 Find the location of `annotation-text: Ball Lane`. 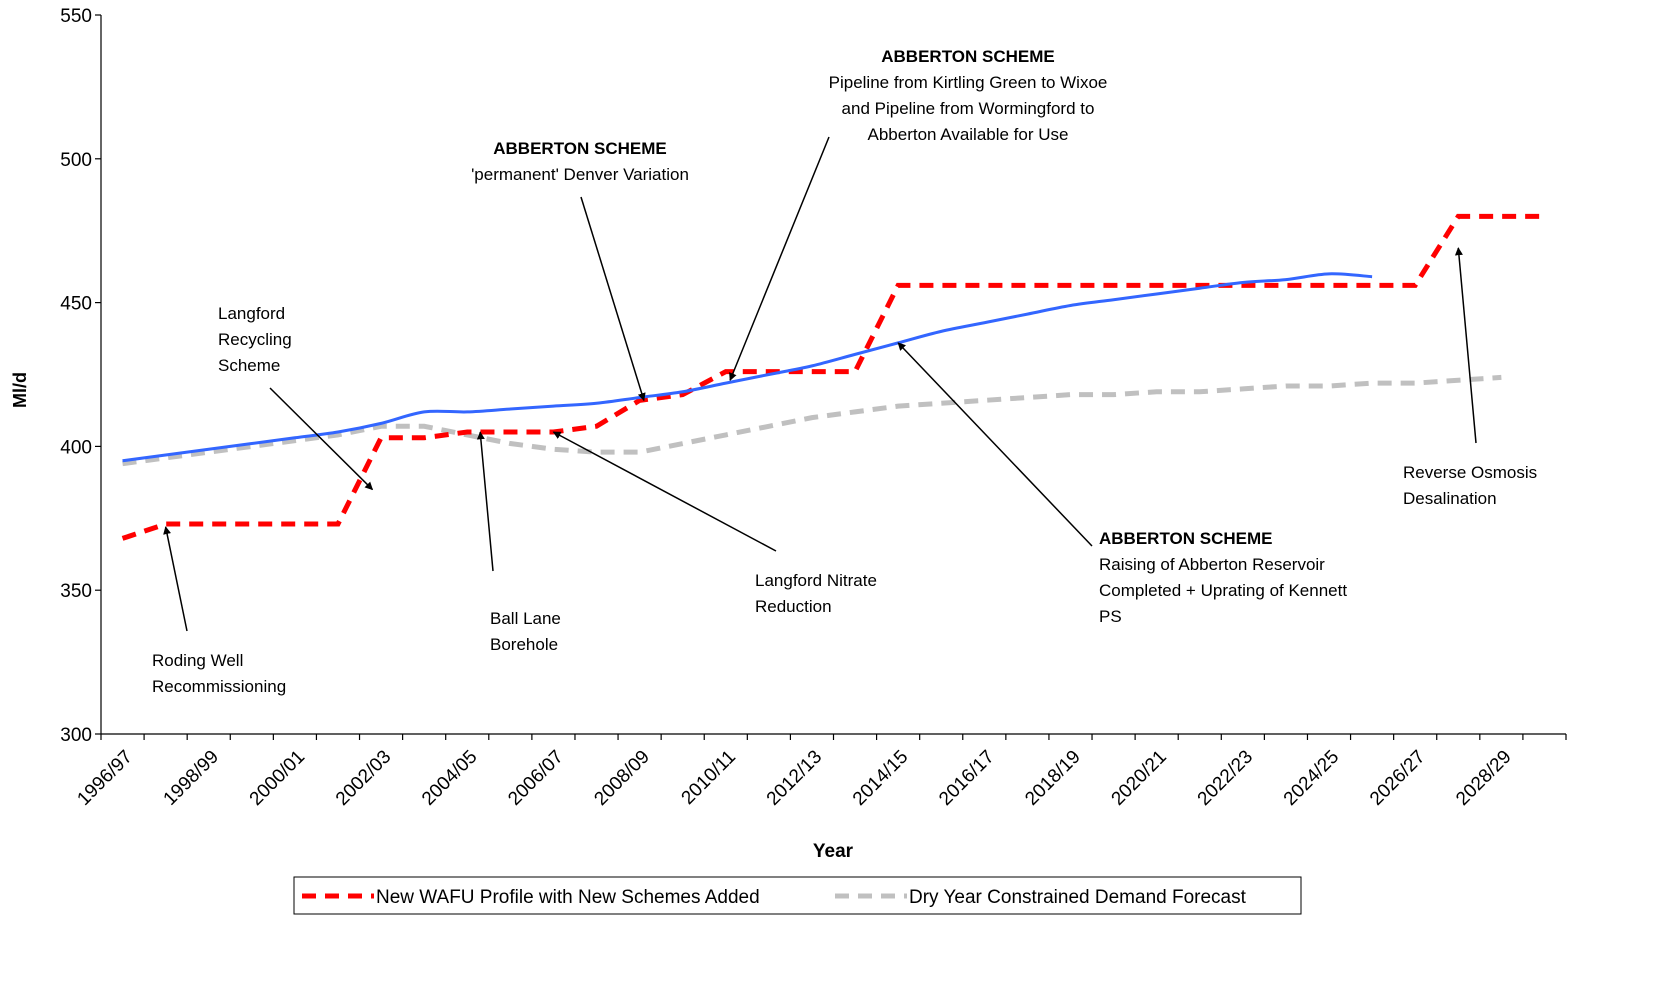

annotation-text: Ball Lane is located at coordinates (525, 618).